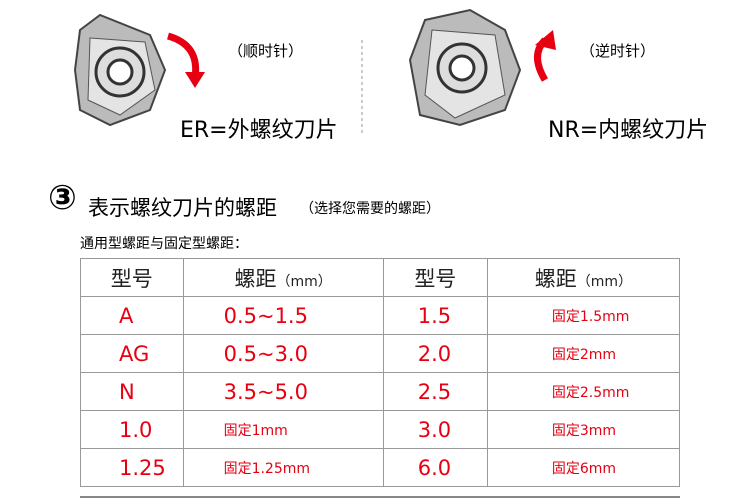 This screenshot has height=502, width=750. What do you see at coordinates (435, 391) in the screenshot?
I see `cell: 2.5` at bounding box center [435, 391].